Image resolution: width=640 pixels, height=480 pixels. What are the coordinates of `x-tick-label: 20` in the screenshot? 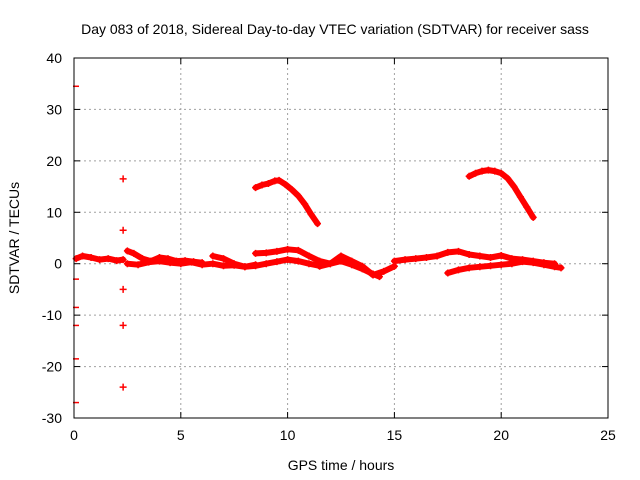 It's located at (501, 435).